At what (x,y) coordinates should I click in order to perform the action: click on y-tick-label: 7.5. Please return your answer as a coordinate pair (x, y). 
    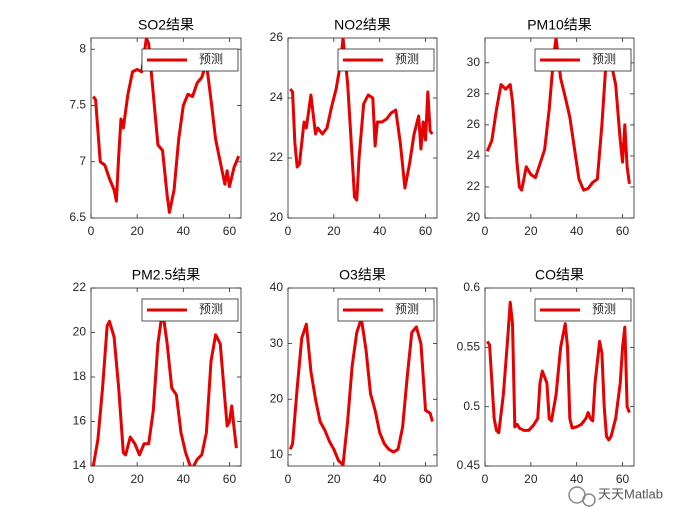
    Looking at the image, I should click on (77, 105).